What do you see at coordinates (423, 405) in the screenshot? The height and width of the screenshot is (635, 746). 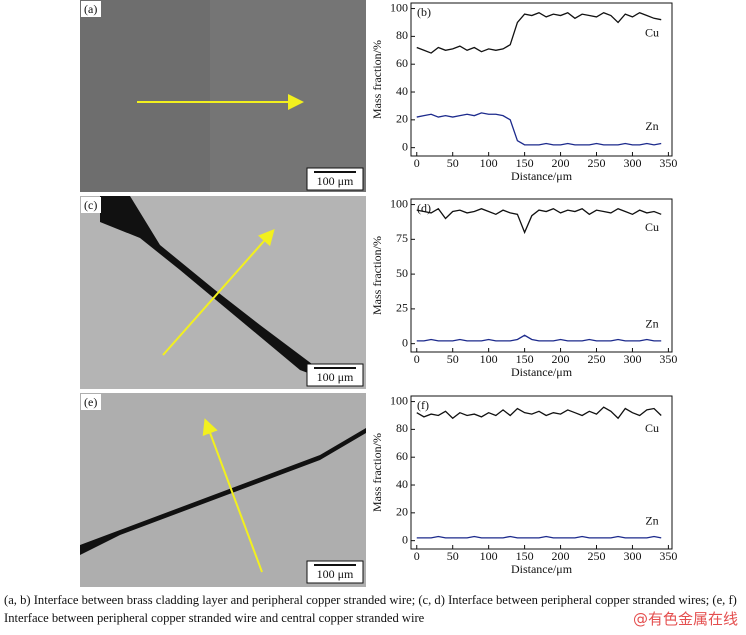 I see `chart-title: (f)` at bounding box center [423, 405].